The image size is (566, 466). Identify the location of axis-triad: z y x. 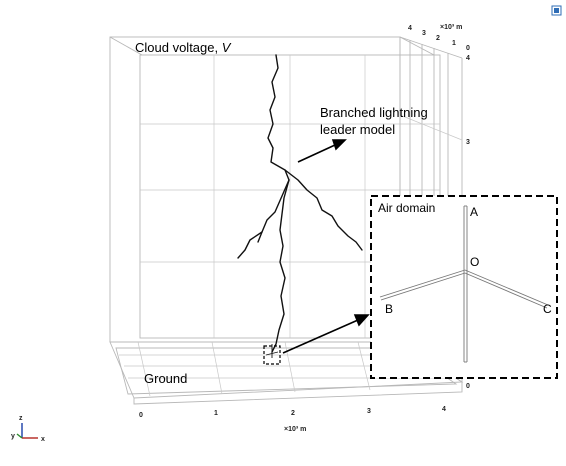
(28, 429).